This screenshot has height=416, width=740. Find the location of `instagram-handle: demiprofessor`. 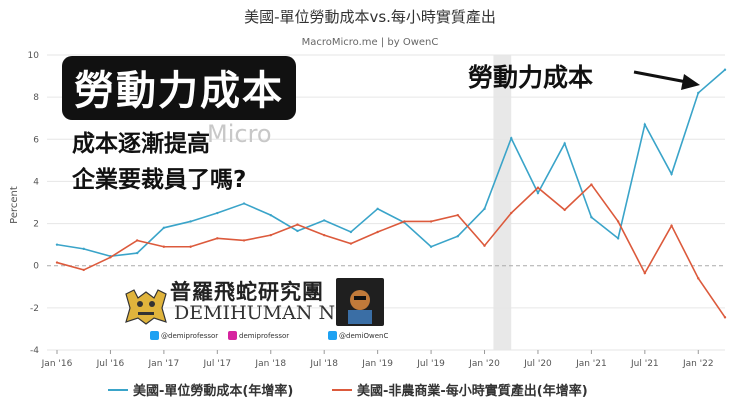

instagram-handle: demiprofessor is located at coordinates (258, 335).